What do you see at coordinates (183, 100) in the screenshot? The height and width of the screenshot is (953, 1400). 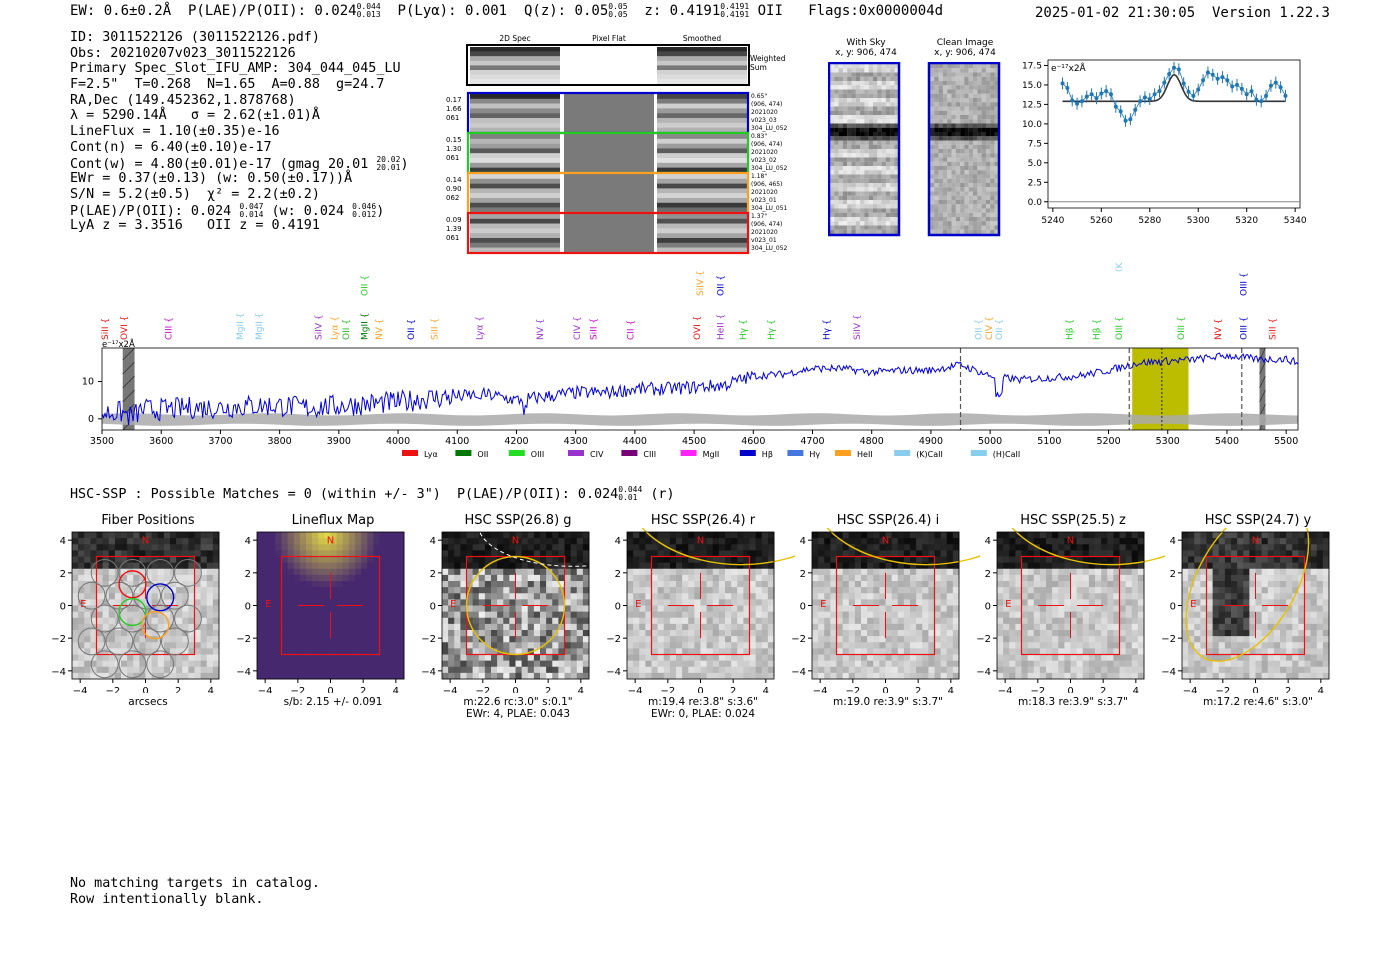 I see `info-radec: RA,Dec (149.452362,1.878768)` at bounding box center [183, 100].